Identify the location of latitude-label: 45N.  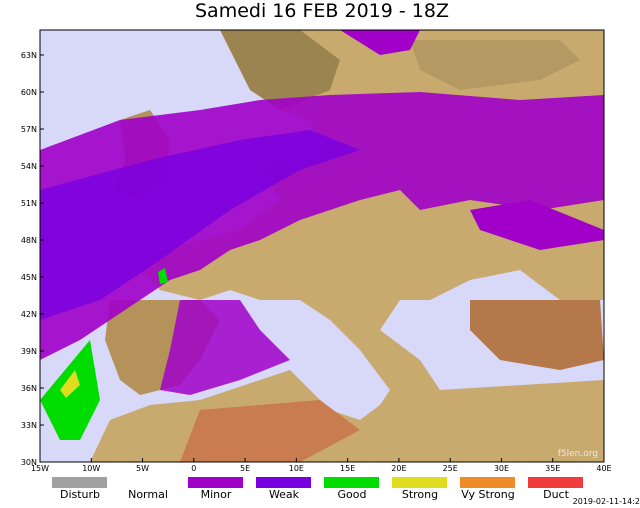
(29, 277).